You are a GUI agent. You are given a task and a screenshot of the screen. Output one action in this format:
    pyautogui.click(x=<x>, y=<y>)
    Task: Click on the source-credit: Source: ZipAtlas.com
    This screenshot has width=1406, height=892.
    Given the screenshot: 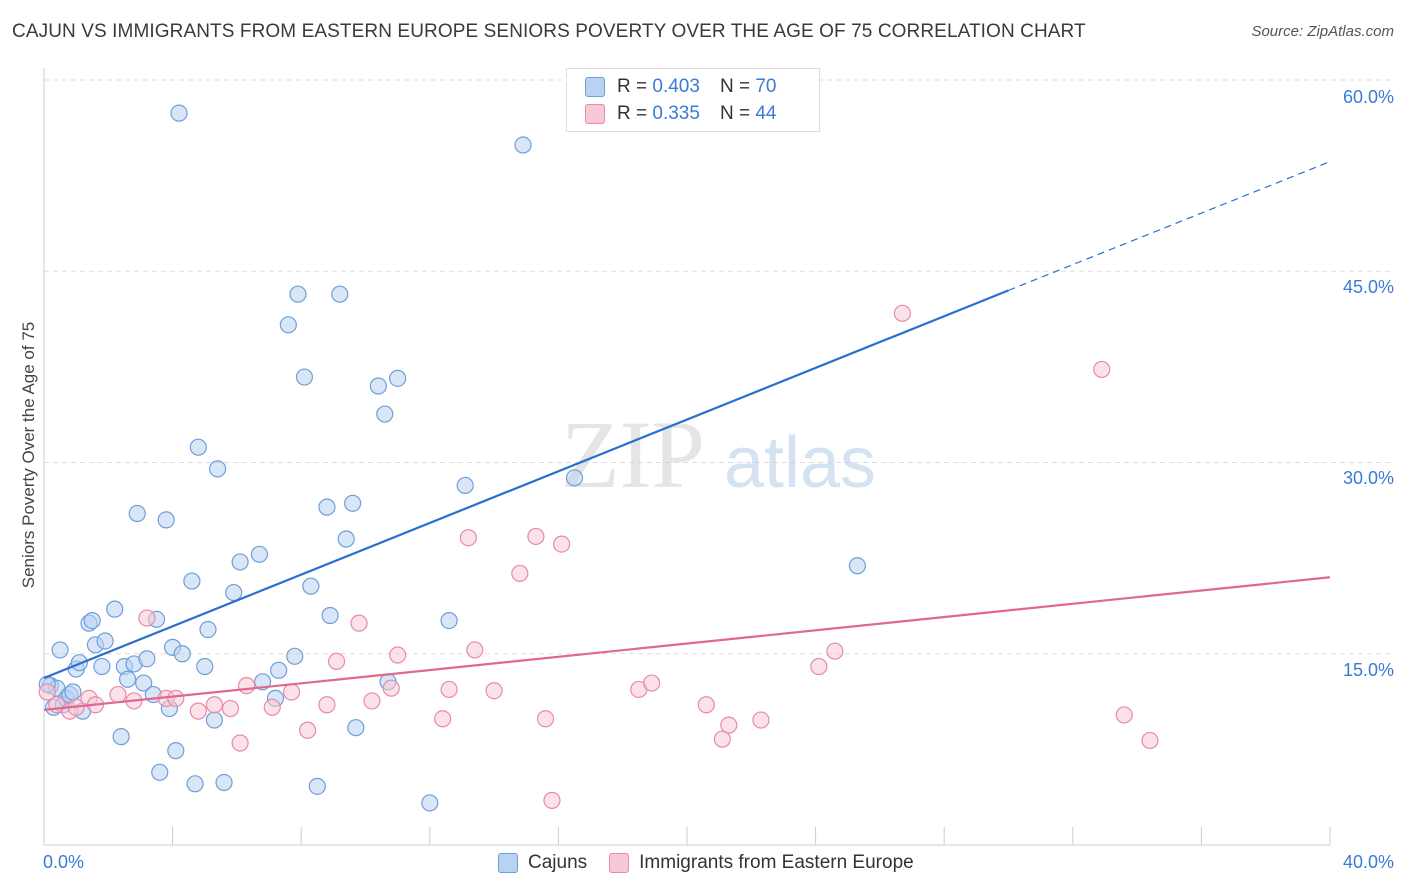 What is the action you would take?
    pyautogui.click(x=1322, y=31)
    